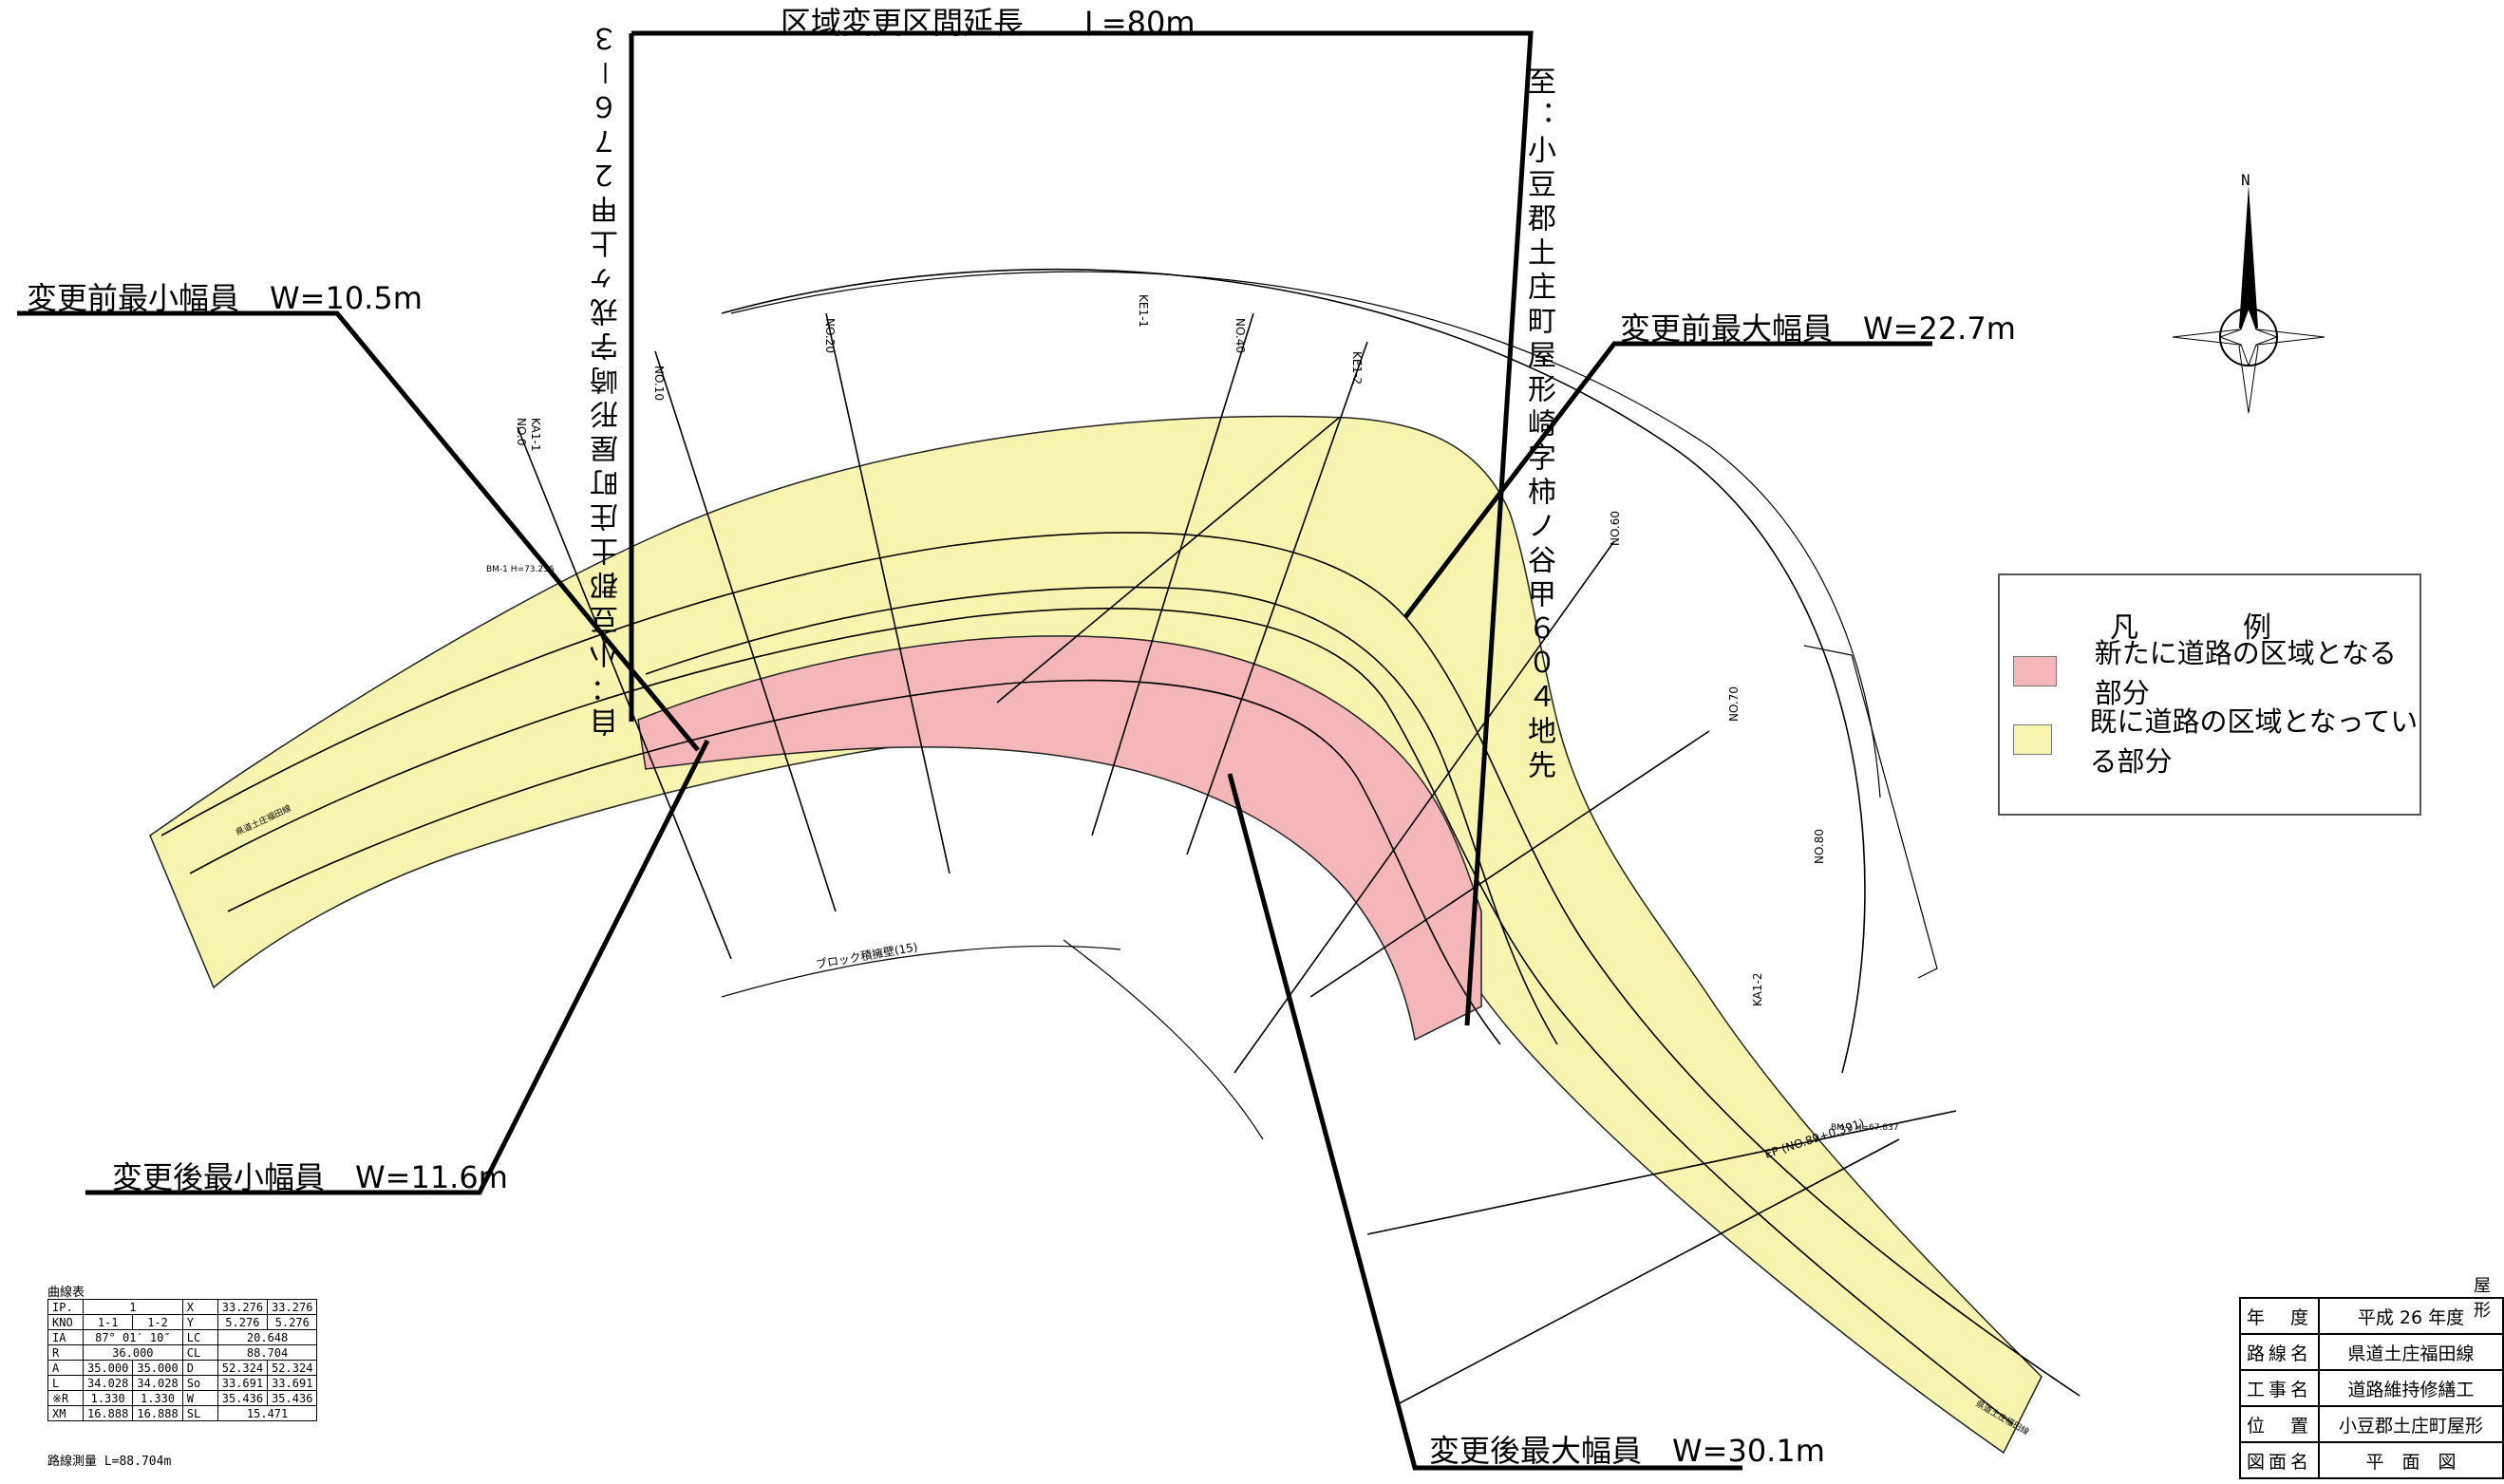 Image resolution: width=2504 pixels, height=1484 pixels. I want to click on label-bm2: BM-2 H=67.837, so click(1865, 1128).